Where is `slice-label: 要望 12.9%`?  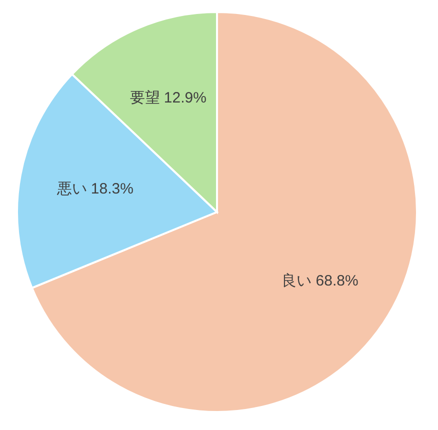 slice-label: 要望 12.9% is located at coordinates (168, 98).